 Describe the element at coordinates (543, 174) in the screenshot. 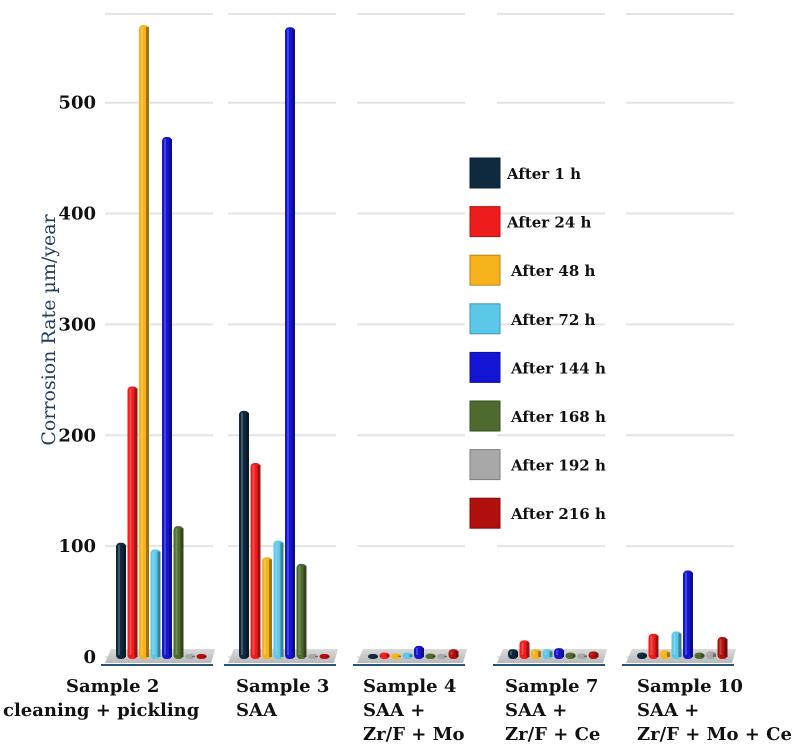

I see `legend-label: After 1 h` at that location.